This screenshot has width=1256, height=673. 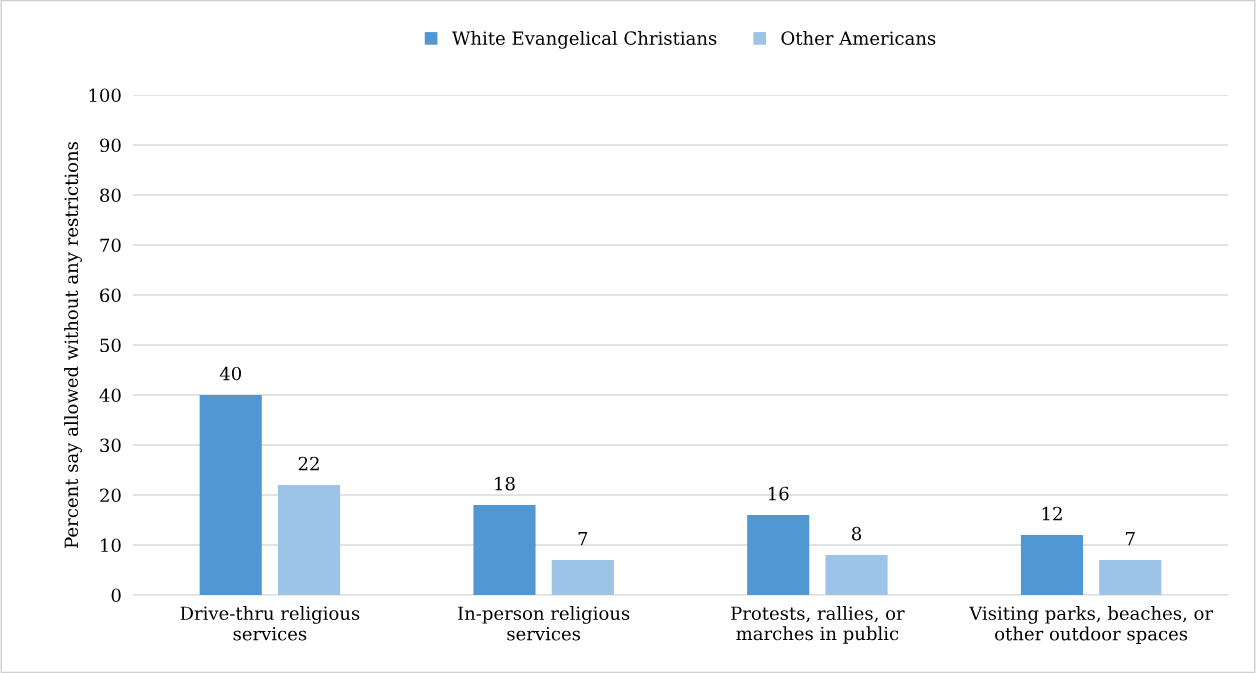 What do you see at coordinates (110, 145) in the screenshot?
I see `y-tick-label: 90` at bounding box center [110, 145].